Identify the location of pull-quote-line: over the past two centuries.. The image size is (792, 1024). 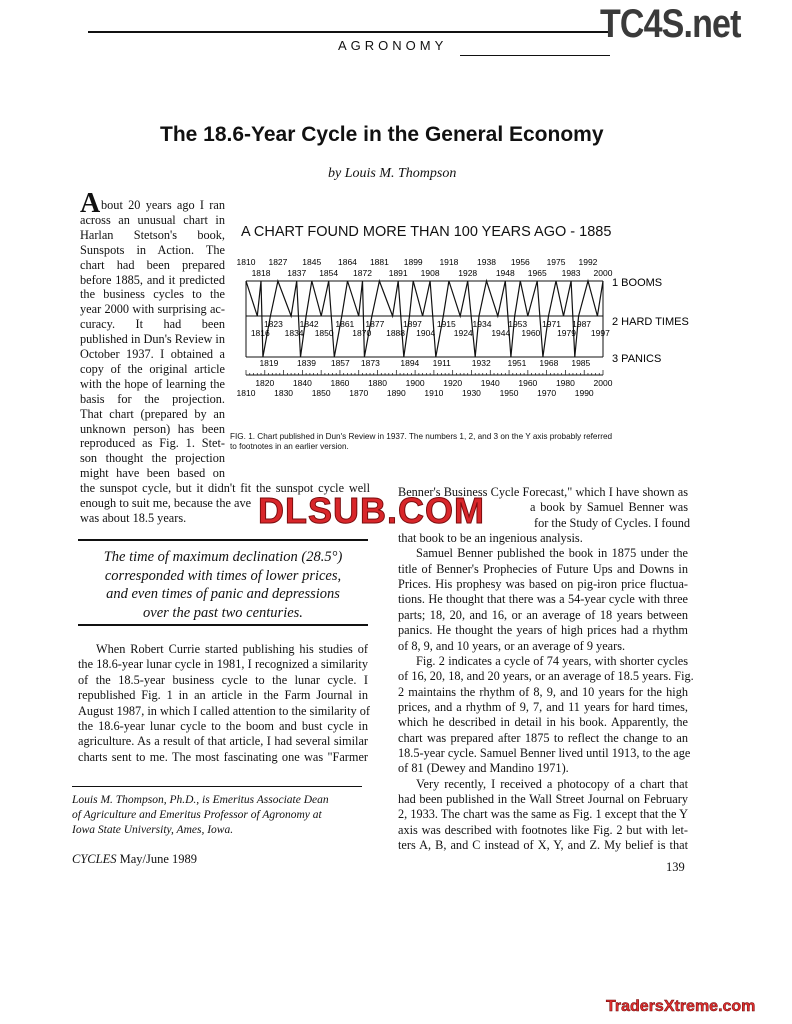
(223, 612).